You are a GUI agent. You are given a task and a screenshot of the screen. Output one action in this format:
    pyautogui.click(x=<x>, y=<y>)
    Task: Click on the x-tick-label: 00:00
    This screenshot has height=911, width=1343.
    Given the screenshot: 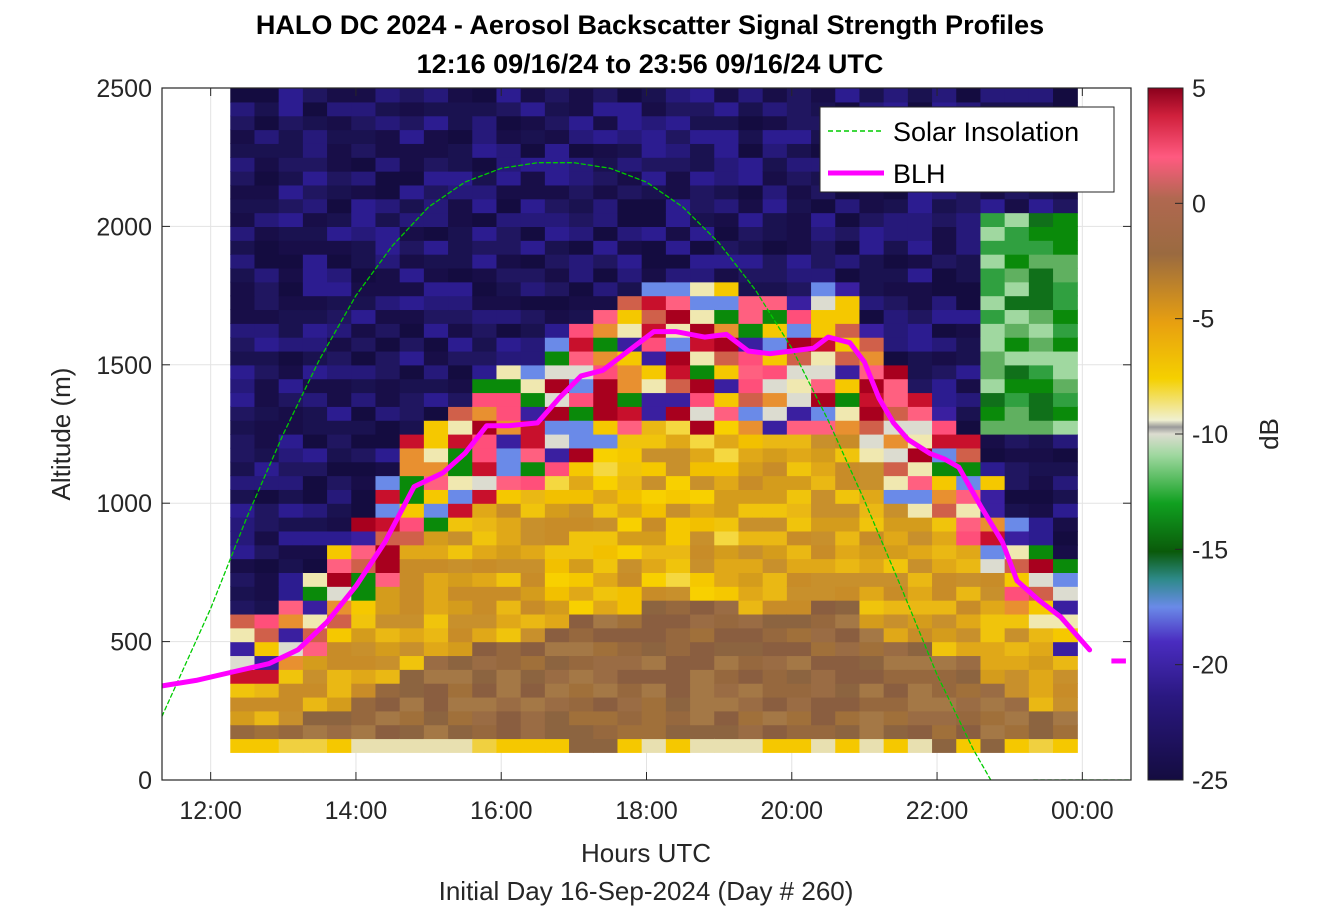 What is the action you would take?
    pyautogui.click(x=1082, y=811)
    